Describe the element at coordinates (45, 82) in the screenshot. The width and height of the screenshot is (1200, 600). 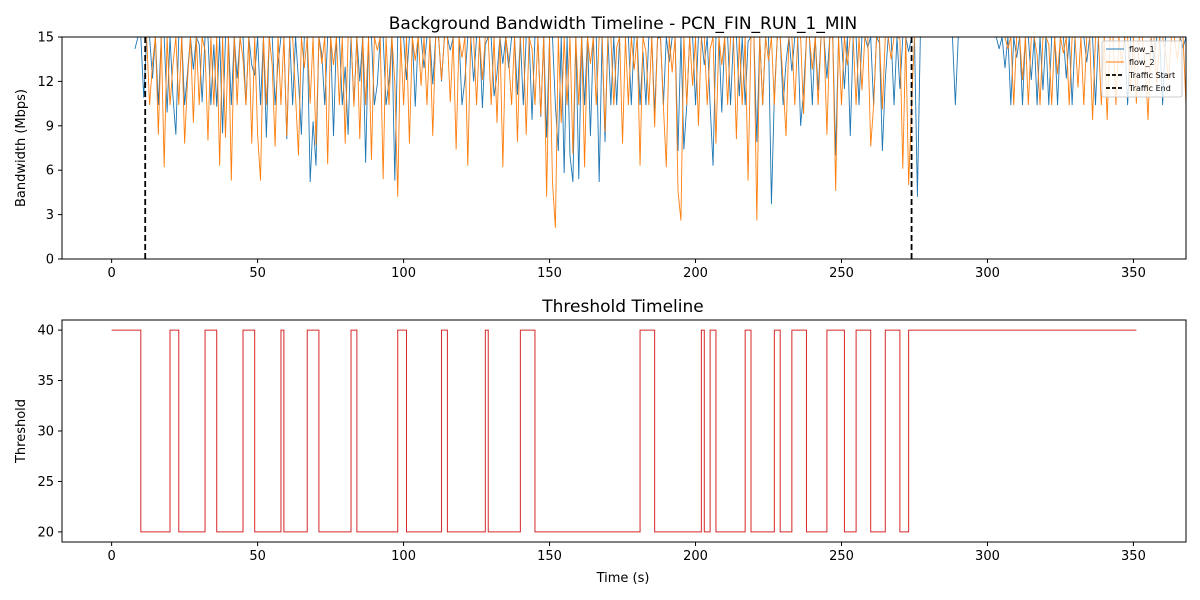
I see `bandwidth-y-tick-label: 12` at that location.